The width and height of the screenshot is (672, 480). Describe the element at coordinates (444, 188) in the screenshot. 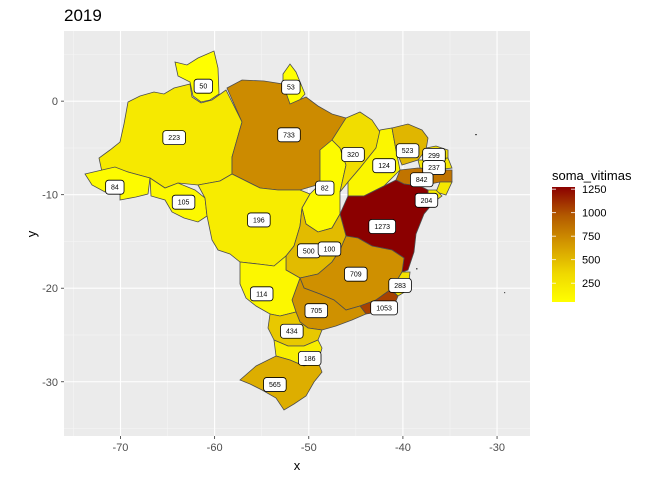

I see `state-alagoas` at that location.